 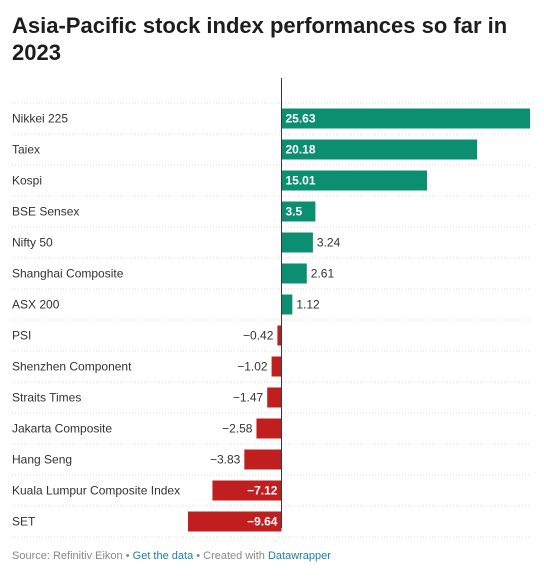 What do you see at coordinates (27, 181) in the screenshot?
I see `category-label: Kospi` at bounding box center [27, 181].